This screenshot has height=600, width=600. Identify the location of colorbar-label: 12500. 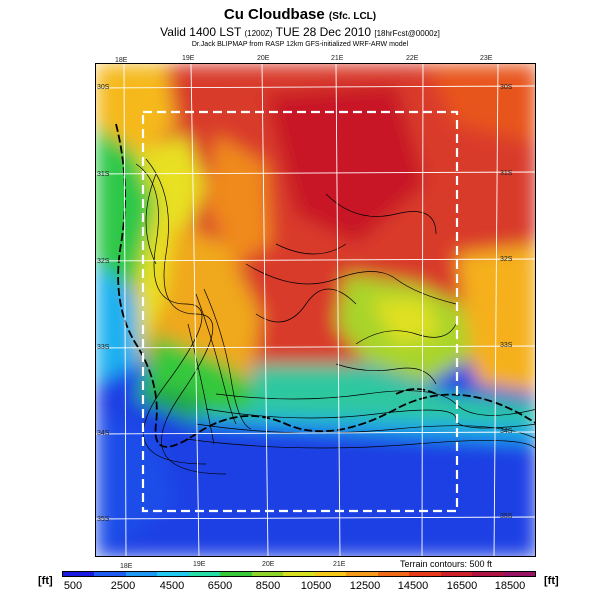
(365, 586).